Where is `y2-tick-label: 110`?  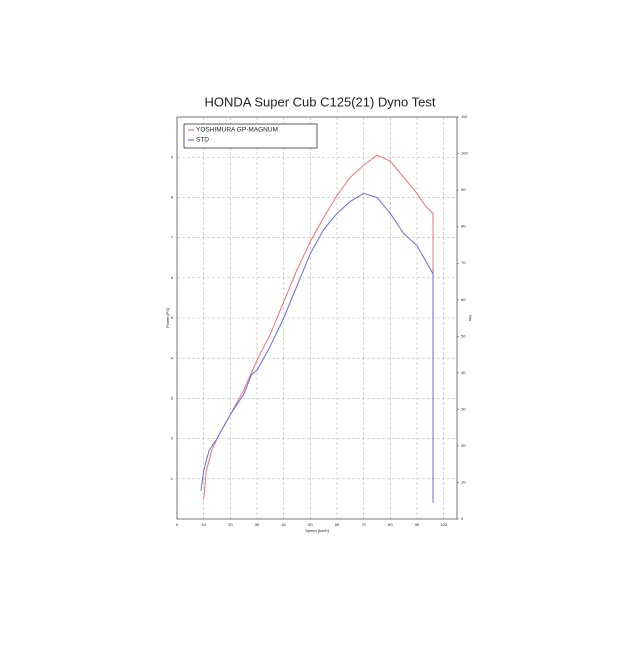
y2-tick-label: 110 is located at coordinates (464, 116).